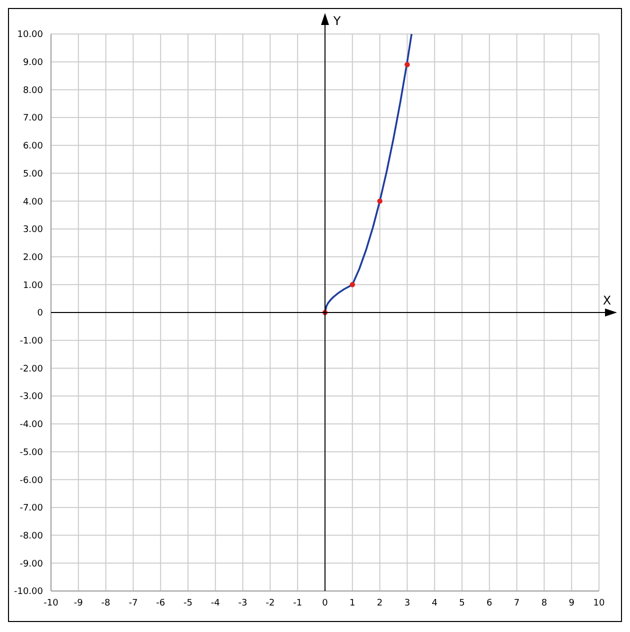 Image resolution: width=630 pixels, height=632 pixels. Describe the element at coordinates (32, 341) in the screenshot. I see `y-tick-label: -1.00` at that location.